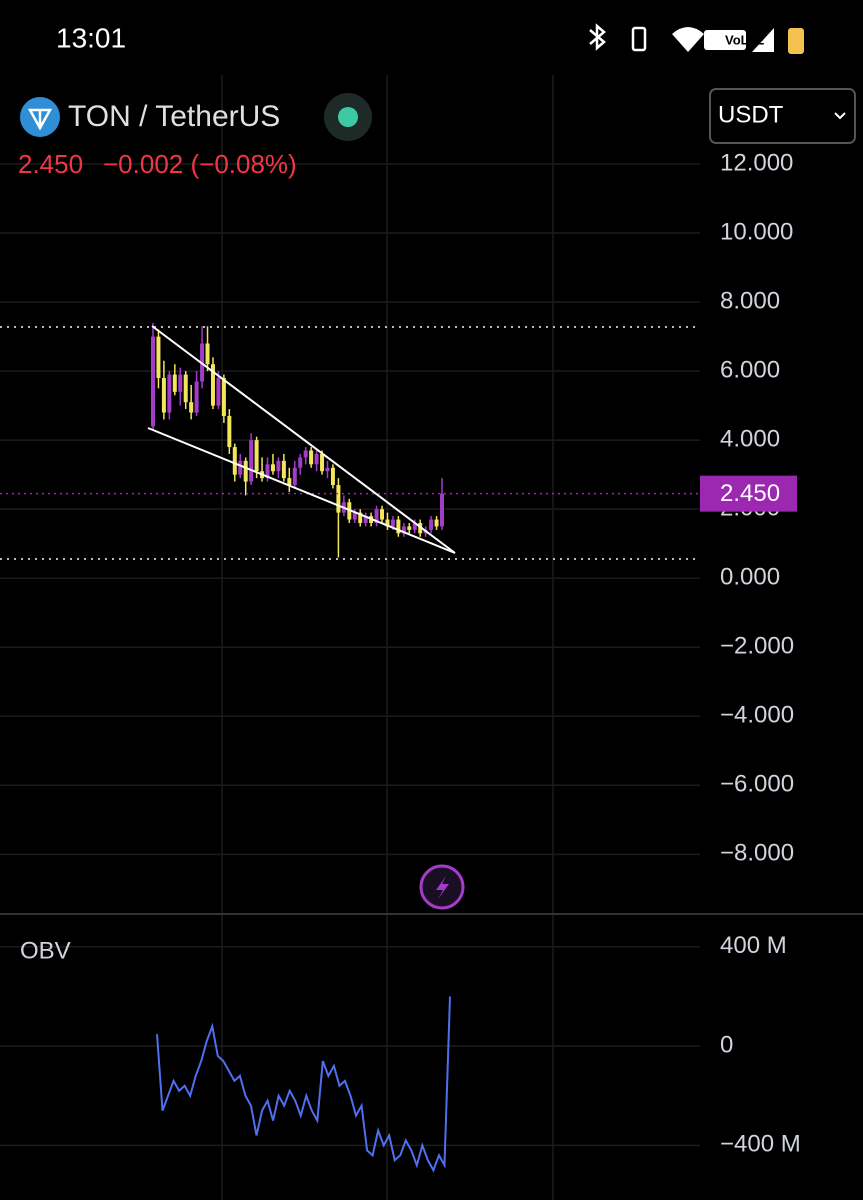 Image resolution: width=863 pixels, height=1200 pixels. What do you see at coordinates (639, 39) in the screenshot?
I see `vibrate-icon` at bounding box center [639, 39].